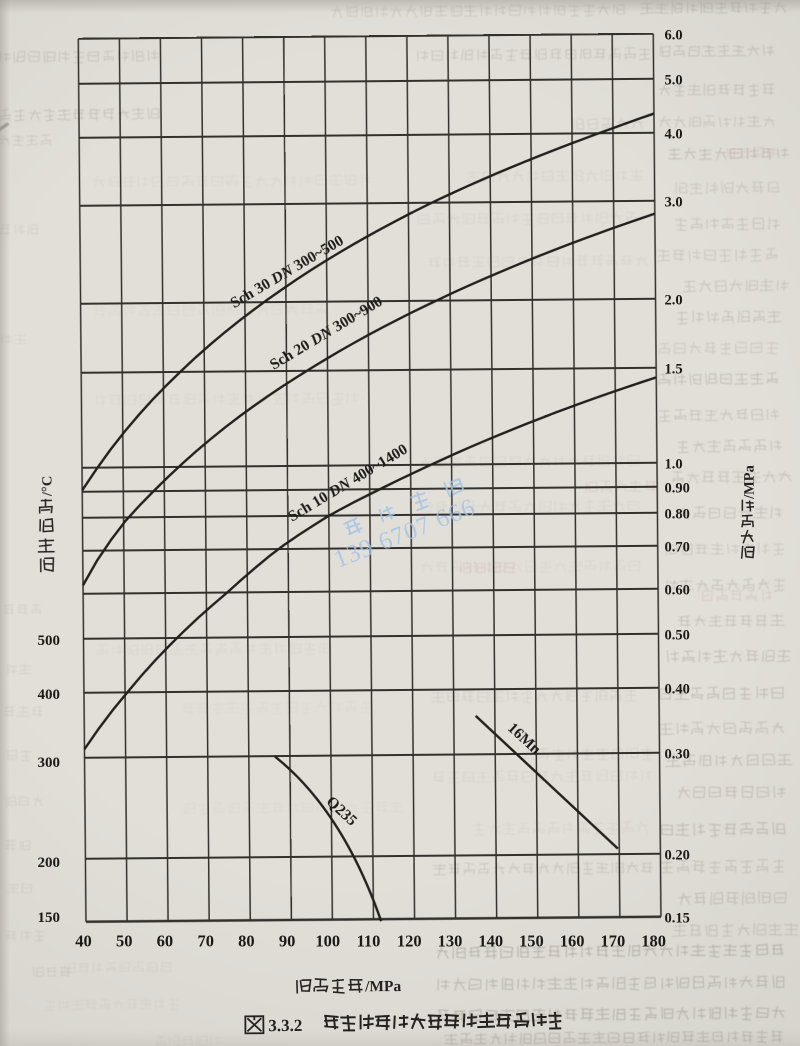  What do you see at coordinates (674, 81) in the screenshot?
I see `svg-text: 5.0` at bounding box center [674, 81].